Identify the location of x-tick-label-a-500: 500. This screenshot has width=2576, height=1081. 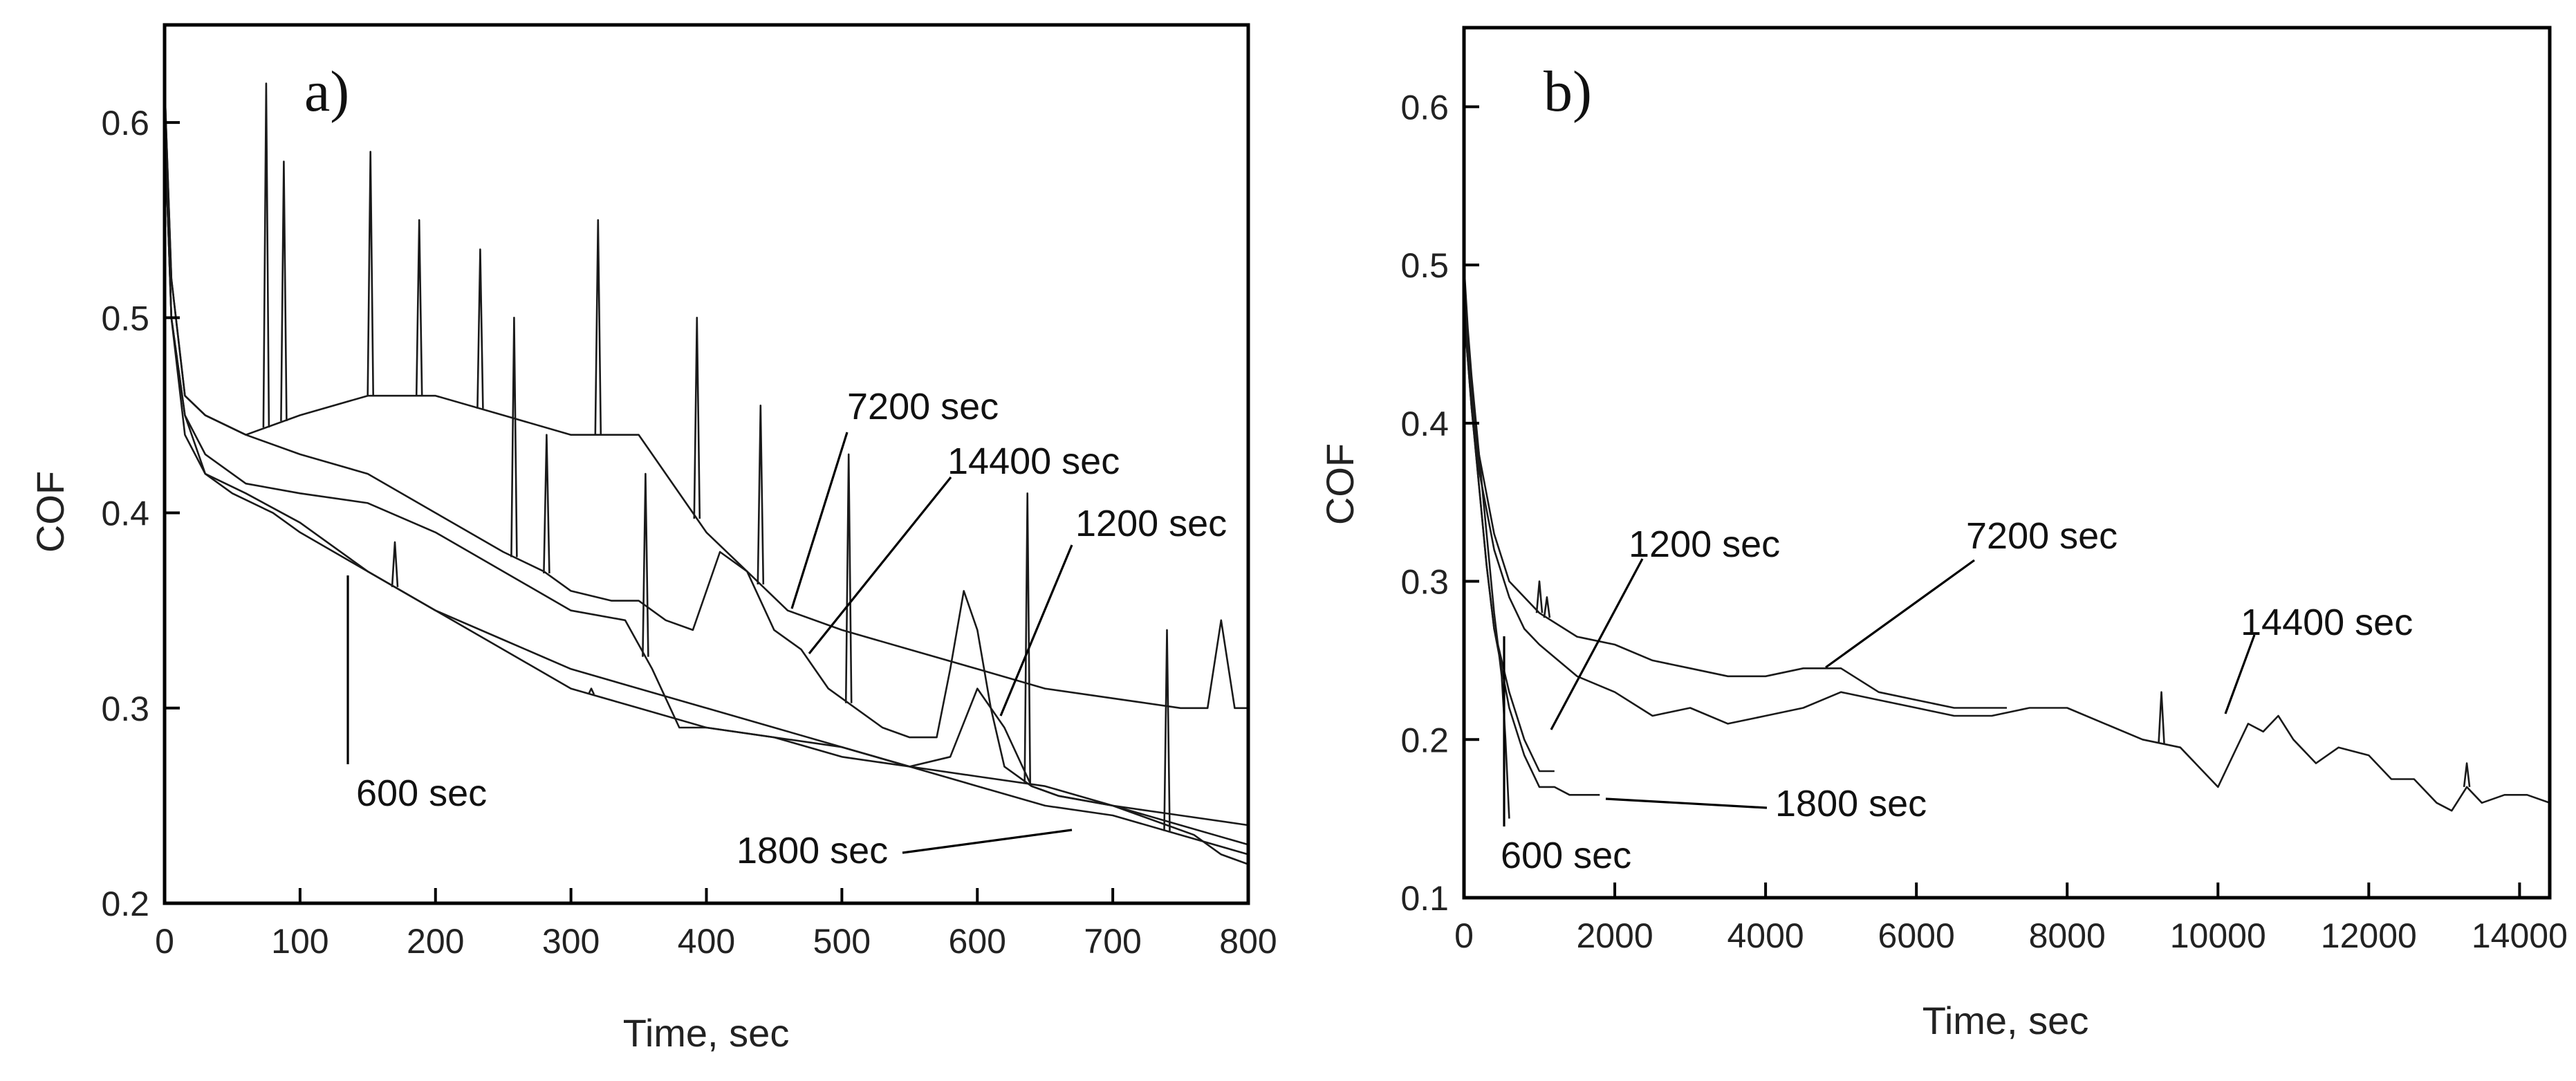
(842, 941).